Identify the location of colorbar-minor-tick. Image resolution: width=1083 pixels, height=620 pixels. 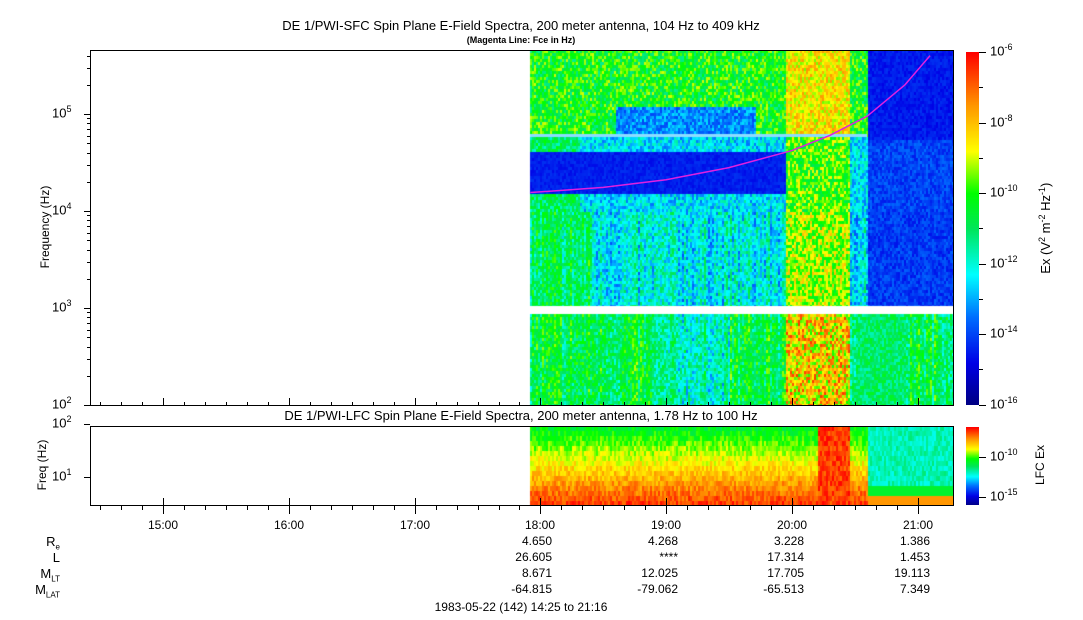
(981, 370).